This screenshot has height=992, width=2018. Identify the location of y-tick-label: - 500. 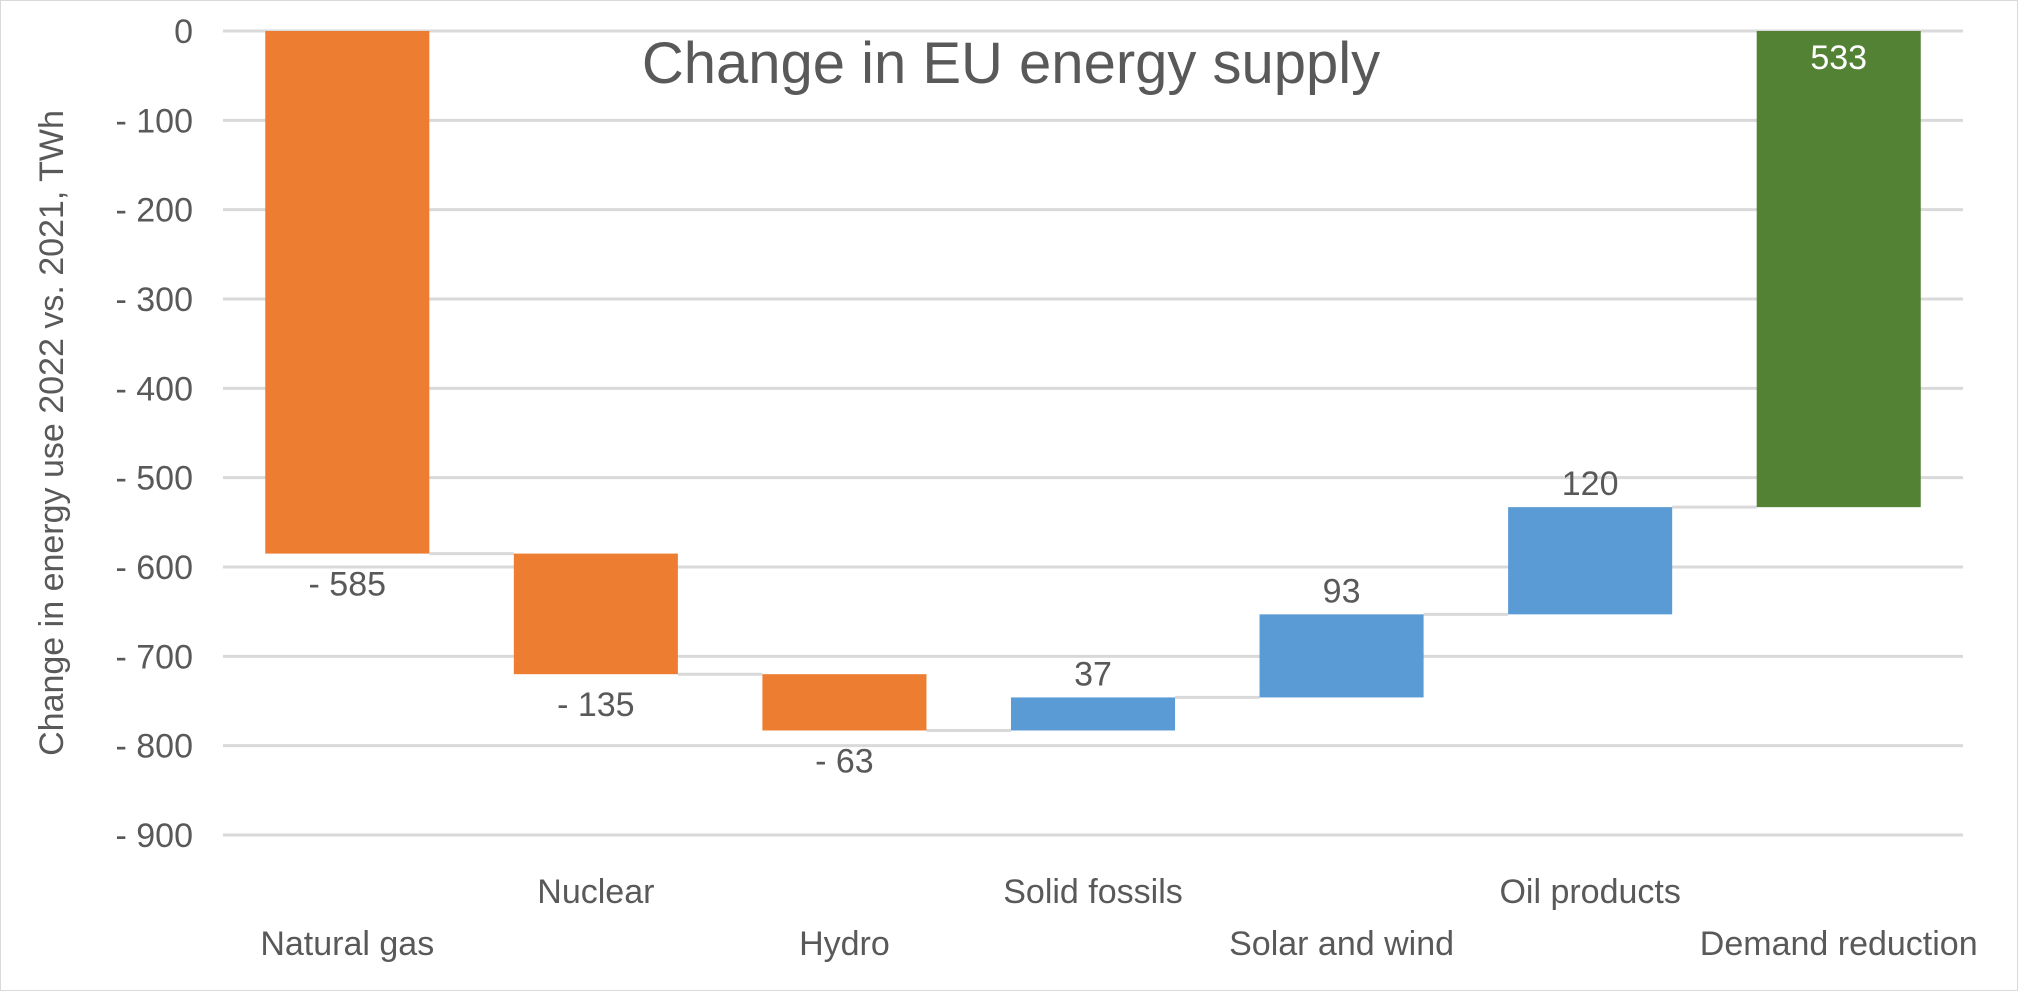
(155, 479).